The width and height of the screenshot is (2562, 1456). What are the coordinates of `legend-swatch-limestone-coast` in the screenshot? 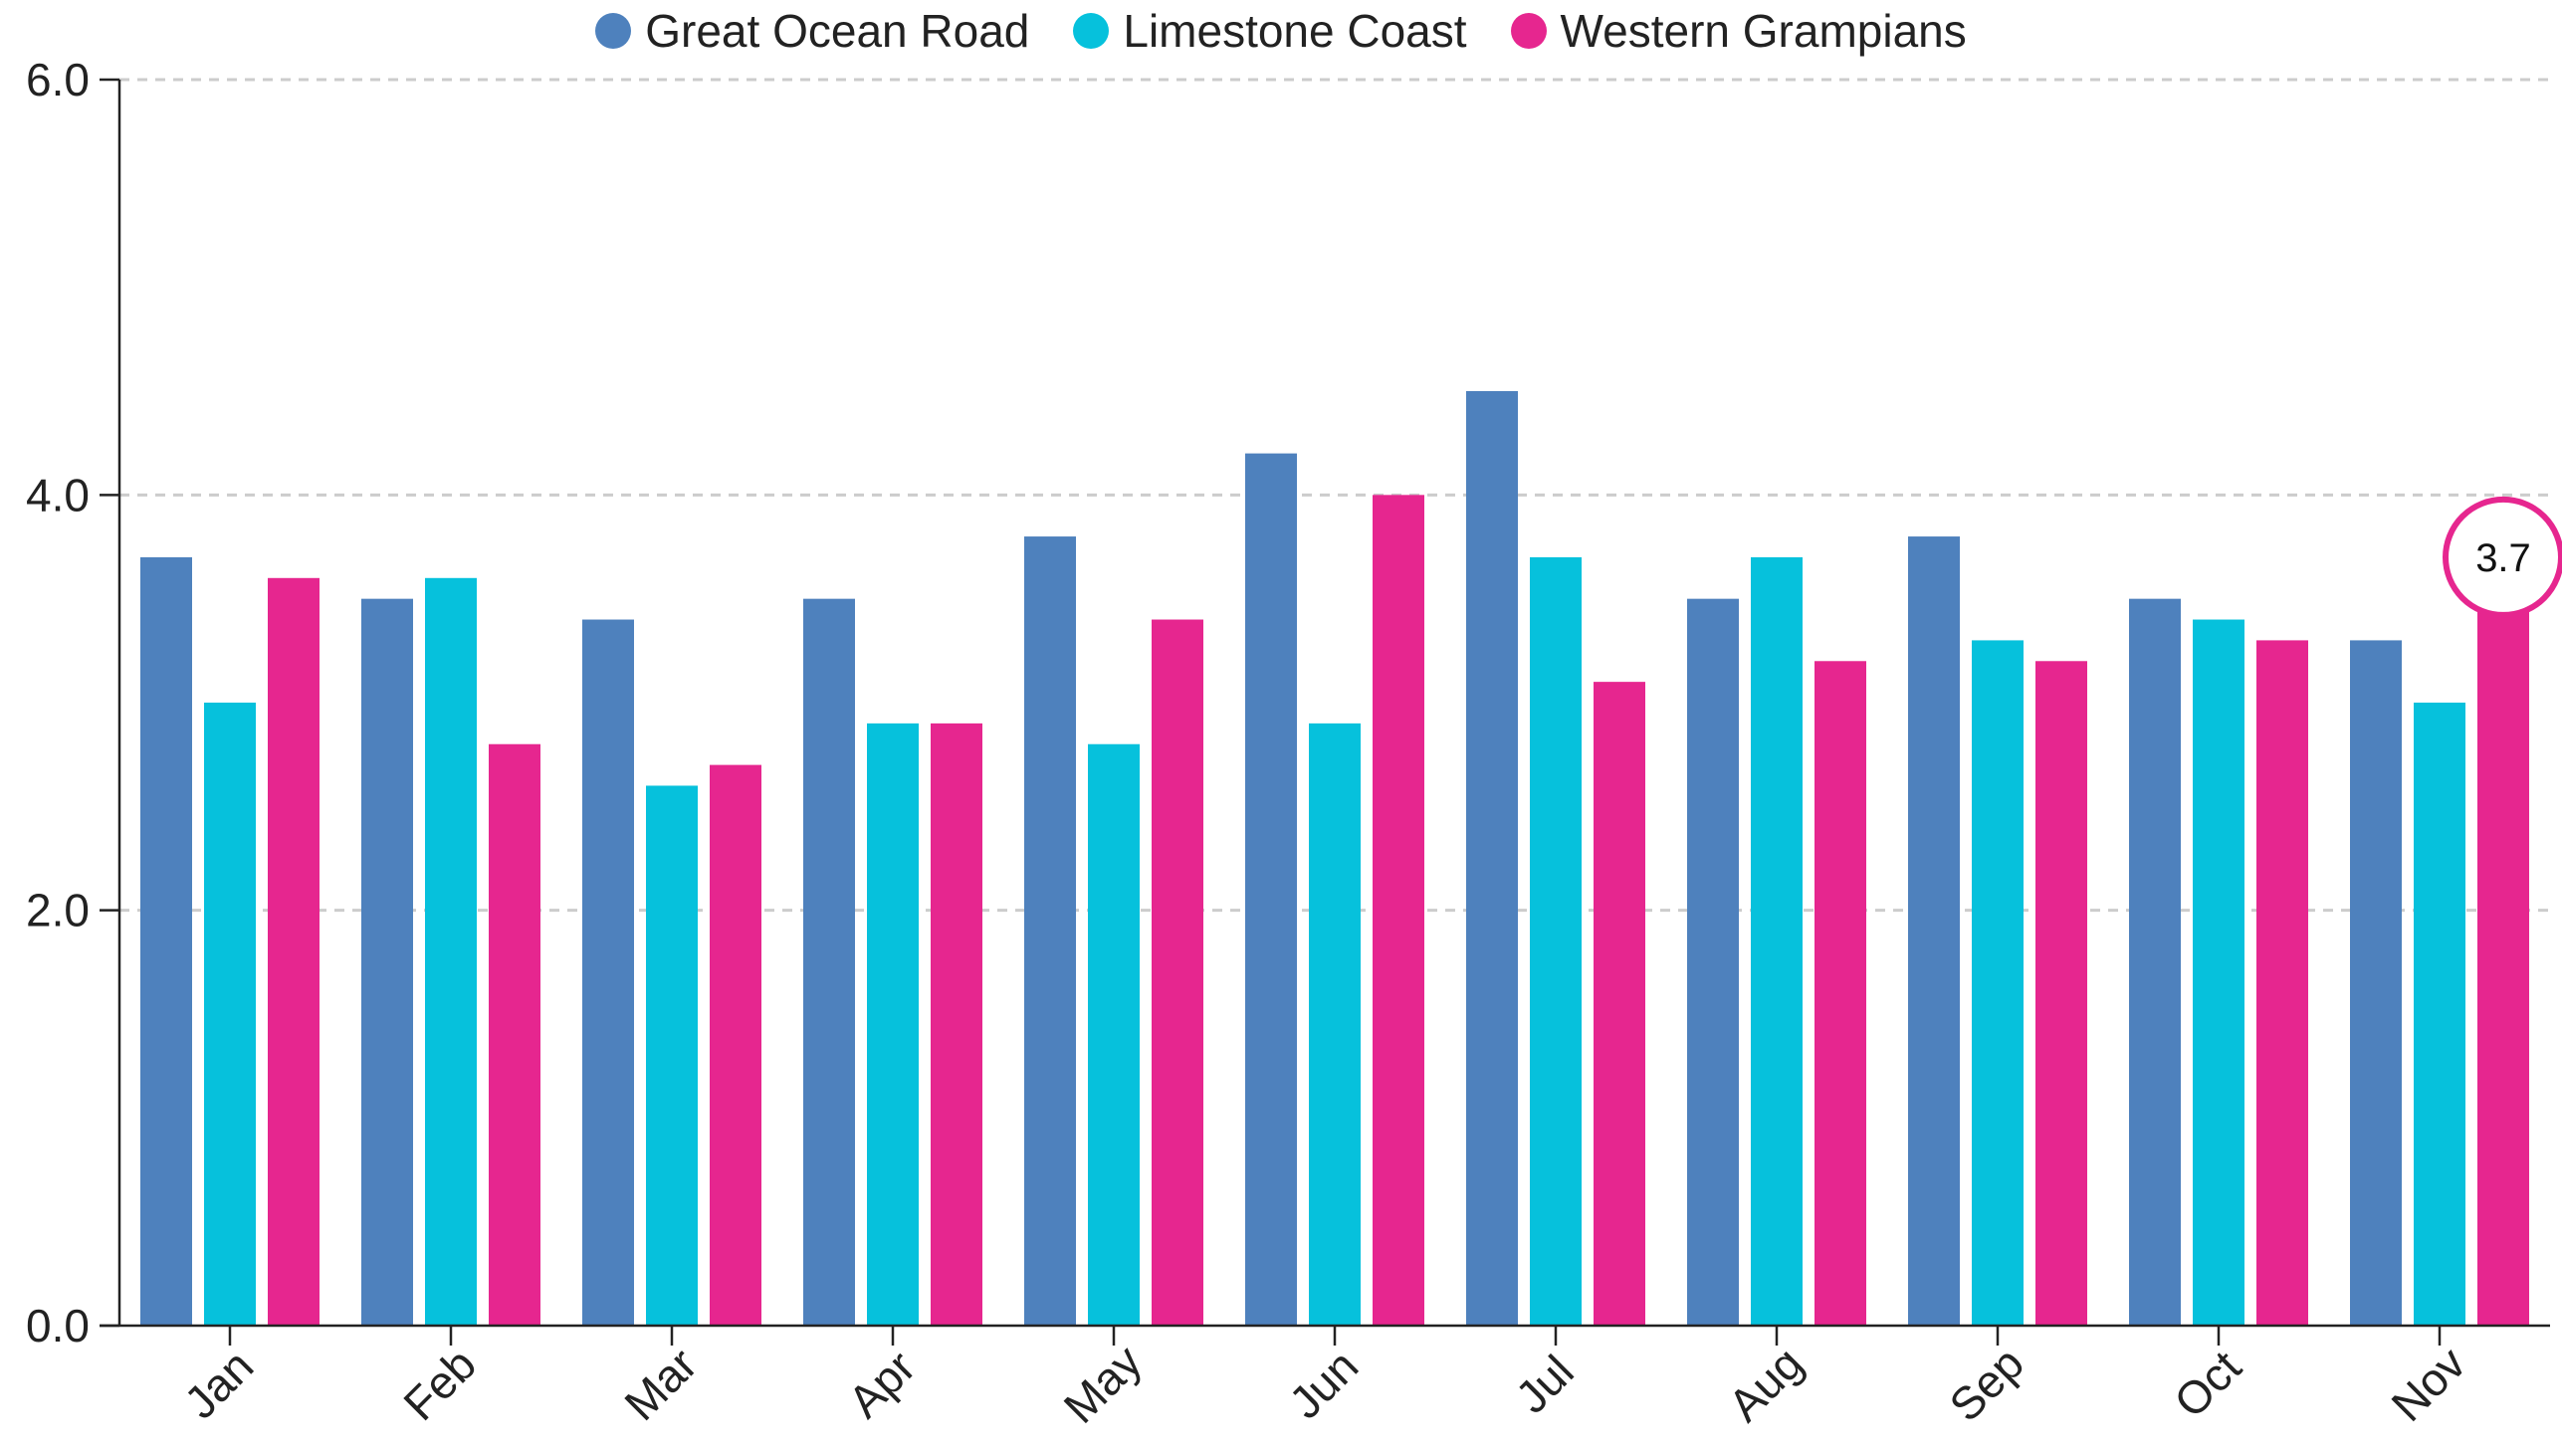 It's located at (1092, 31).